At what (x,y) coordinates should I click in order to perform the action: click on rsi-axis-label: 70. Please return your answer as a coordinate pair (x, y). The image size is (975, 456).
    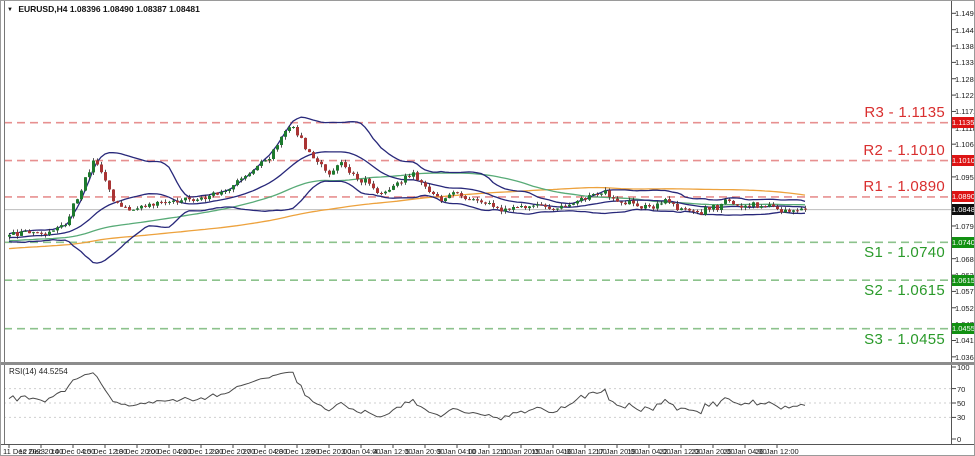
    Looking at the image, I should click on (961, 389).